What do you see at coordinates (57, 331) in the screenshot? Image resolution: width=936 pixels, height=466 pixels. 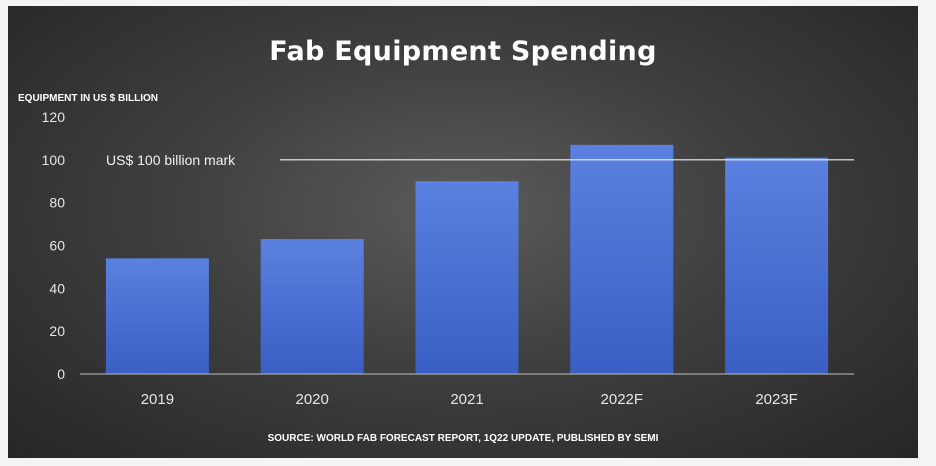 I see `y-tick-label: 20` at bounding box center [57, 331].